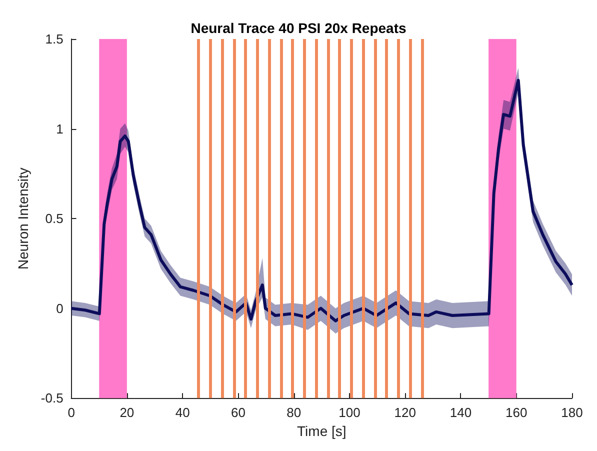 This screenshot has height=451, width=597. Describe the element at coordinates (54, 39) in the screenshot. I see `y-tick-label: 1.5` at that location.